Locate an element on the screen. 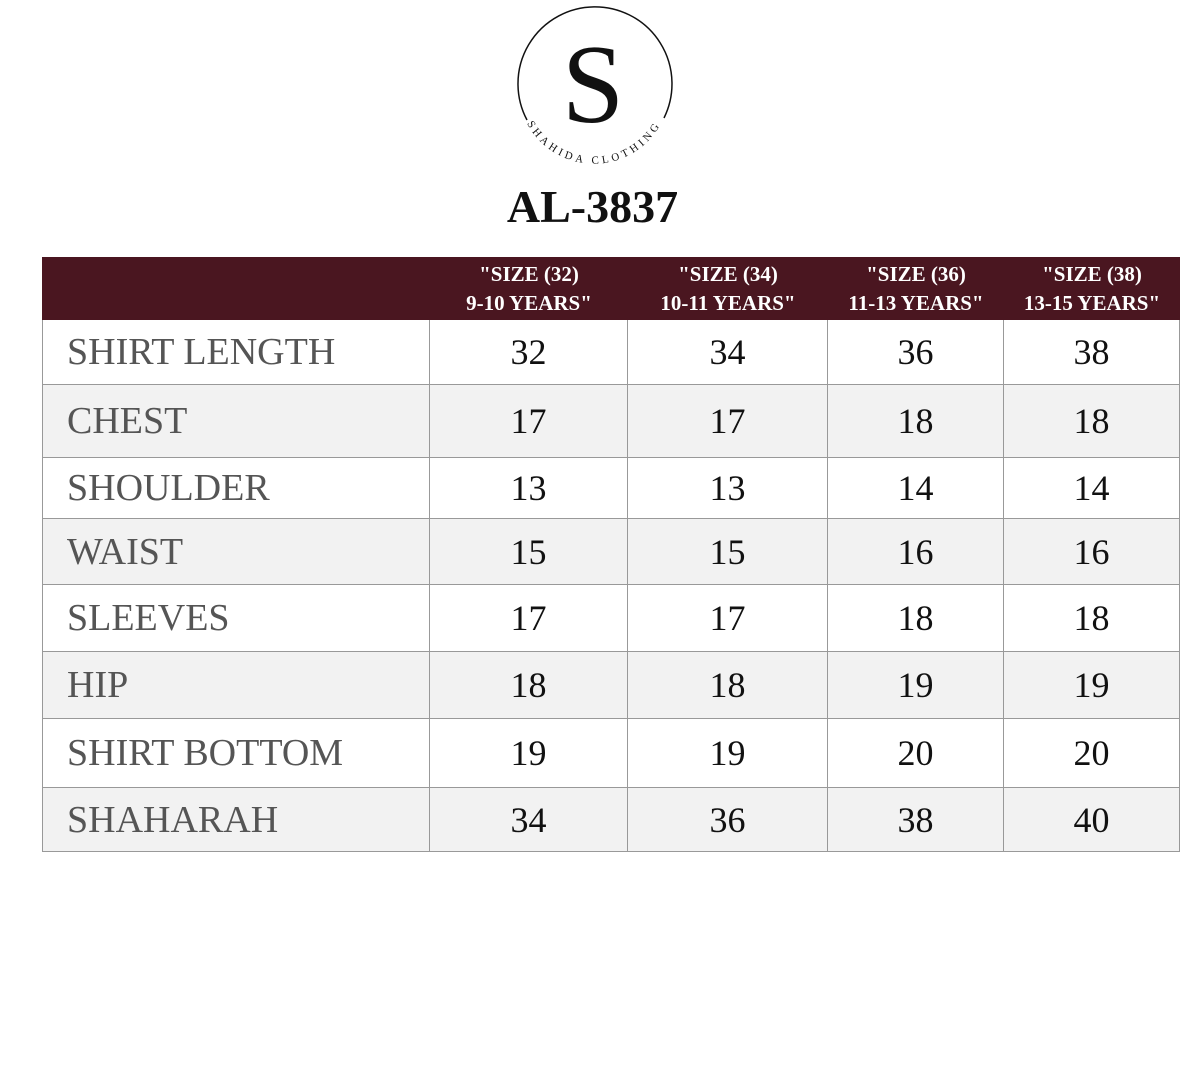  cell-value: 32 is located at coordinates (529, 352).